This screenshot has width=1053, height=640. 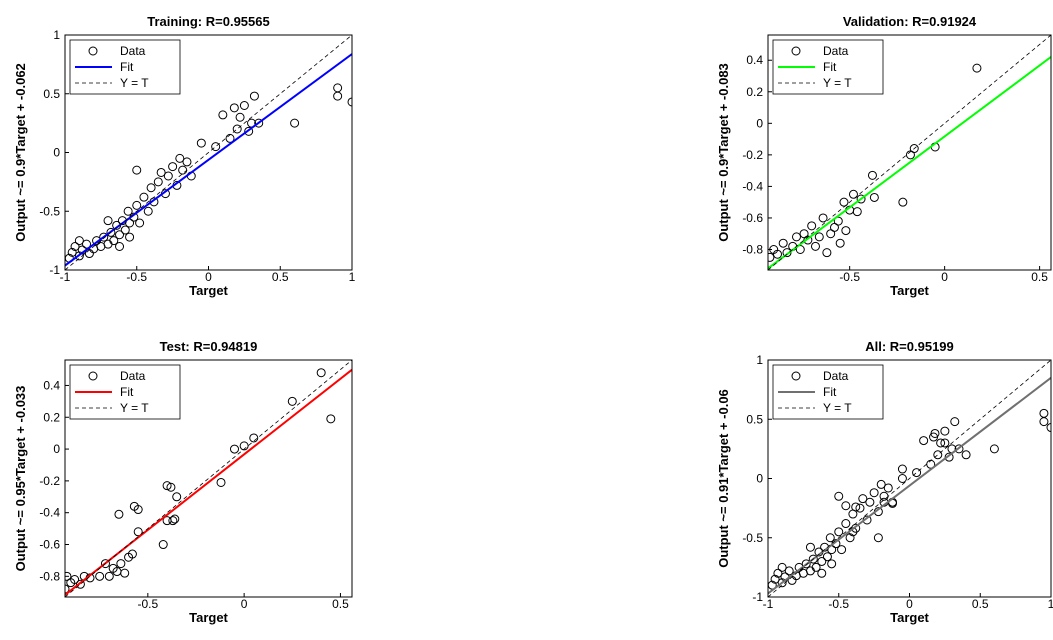 I want to click on x-tick-label: -1, so click(x=65, y=277).